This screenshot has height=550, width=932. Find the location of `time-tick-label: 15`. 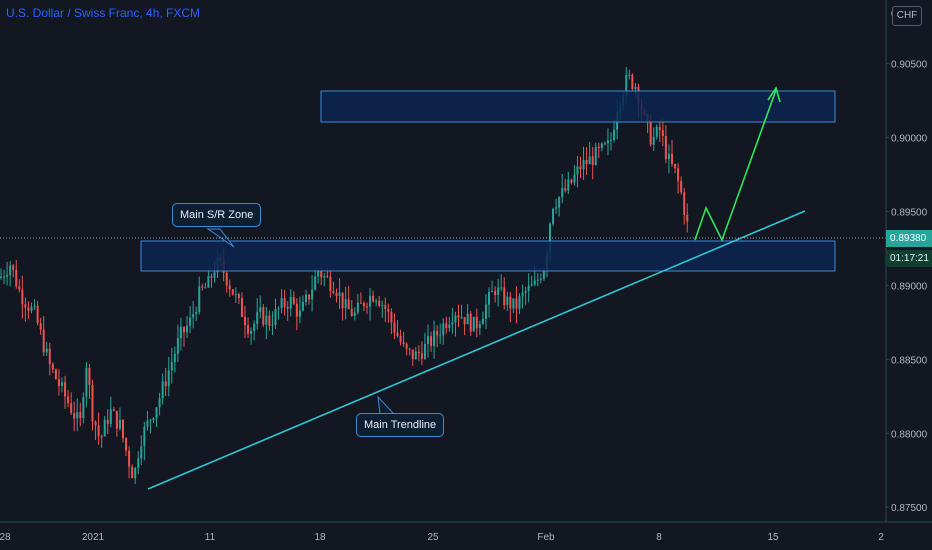

time-tick-label: 15 is located at coordinates (773, 537).